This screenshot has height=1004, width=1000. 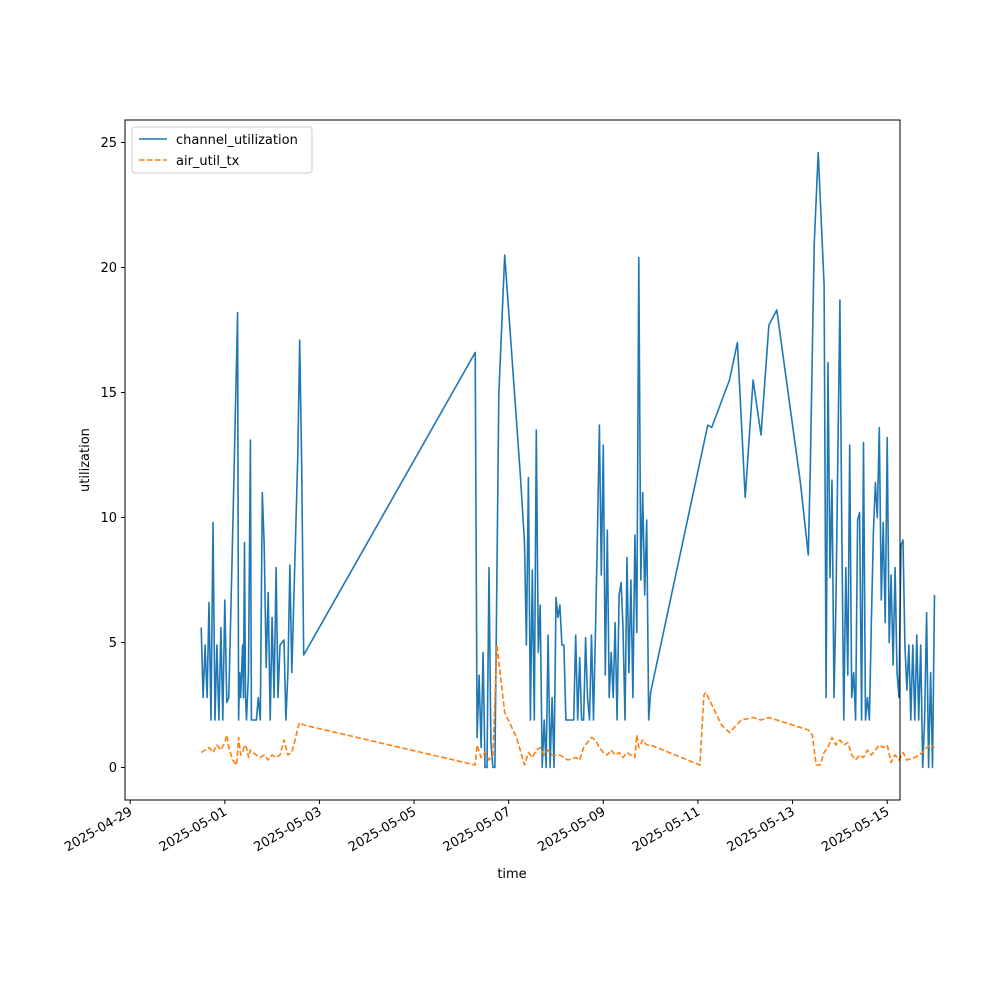 I want to click on legend-label-air-util-tx: air_util_tx, so click(x=208, y=161).